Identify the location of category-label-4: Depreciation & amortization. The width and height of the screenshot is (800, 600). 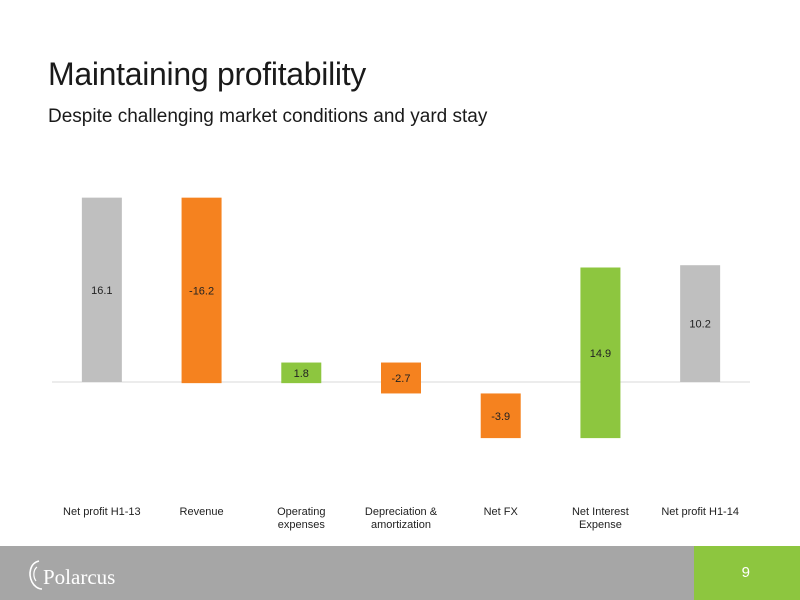
(401, 518).